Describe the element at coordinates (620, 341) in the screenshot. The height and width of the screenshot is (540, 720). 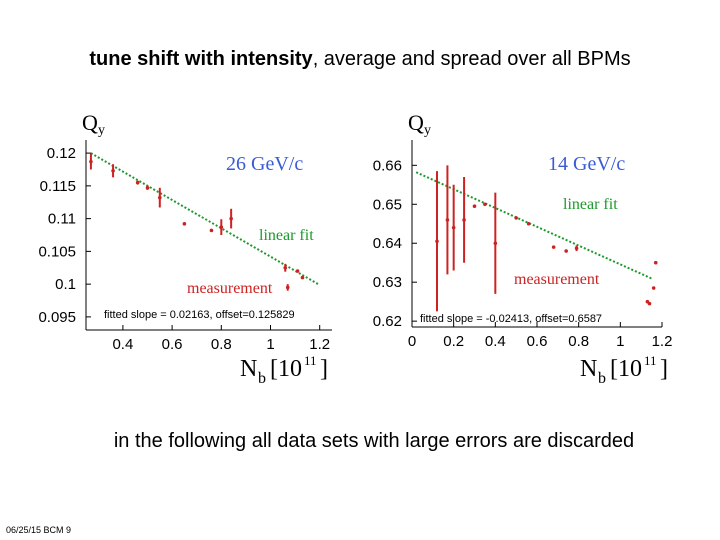
I see `chart2-x-tick-label: 1` at that location.